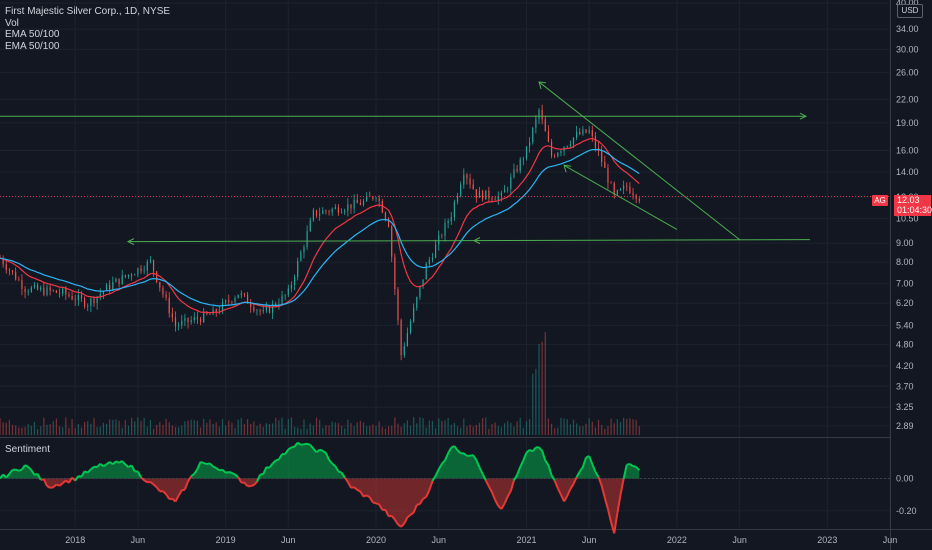 The height and width of the screenshot is (550, 932). I want to click on legend-ema-1: EMA 50/100, so click(32, 34).